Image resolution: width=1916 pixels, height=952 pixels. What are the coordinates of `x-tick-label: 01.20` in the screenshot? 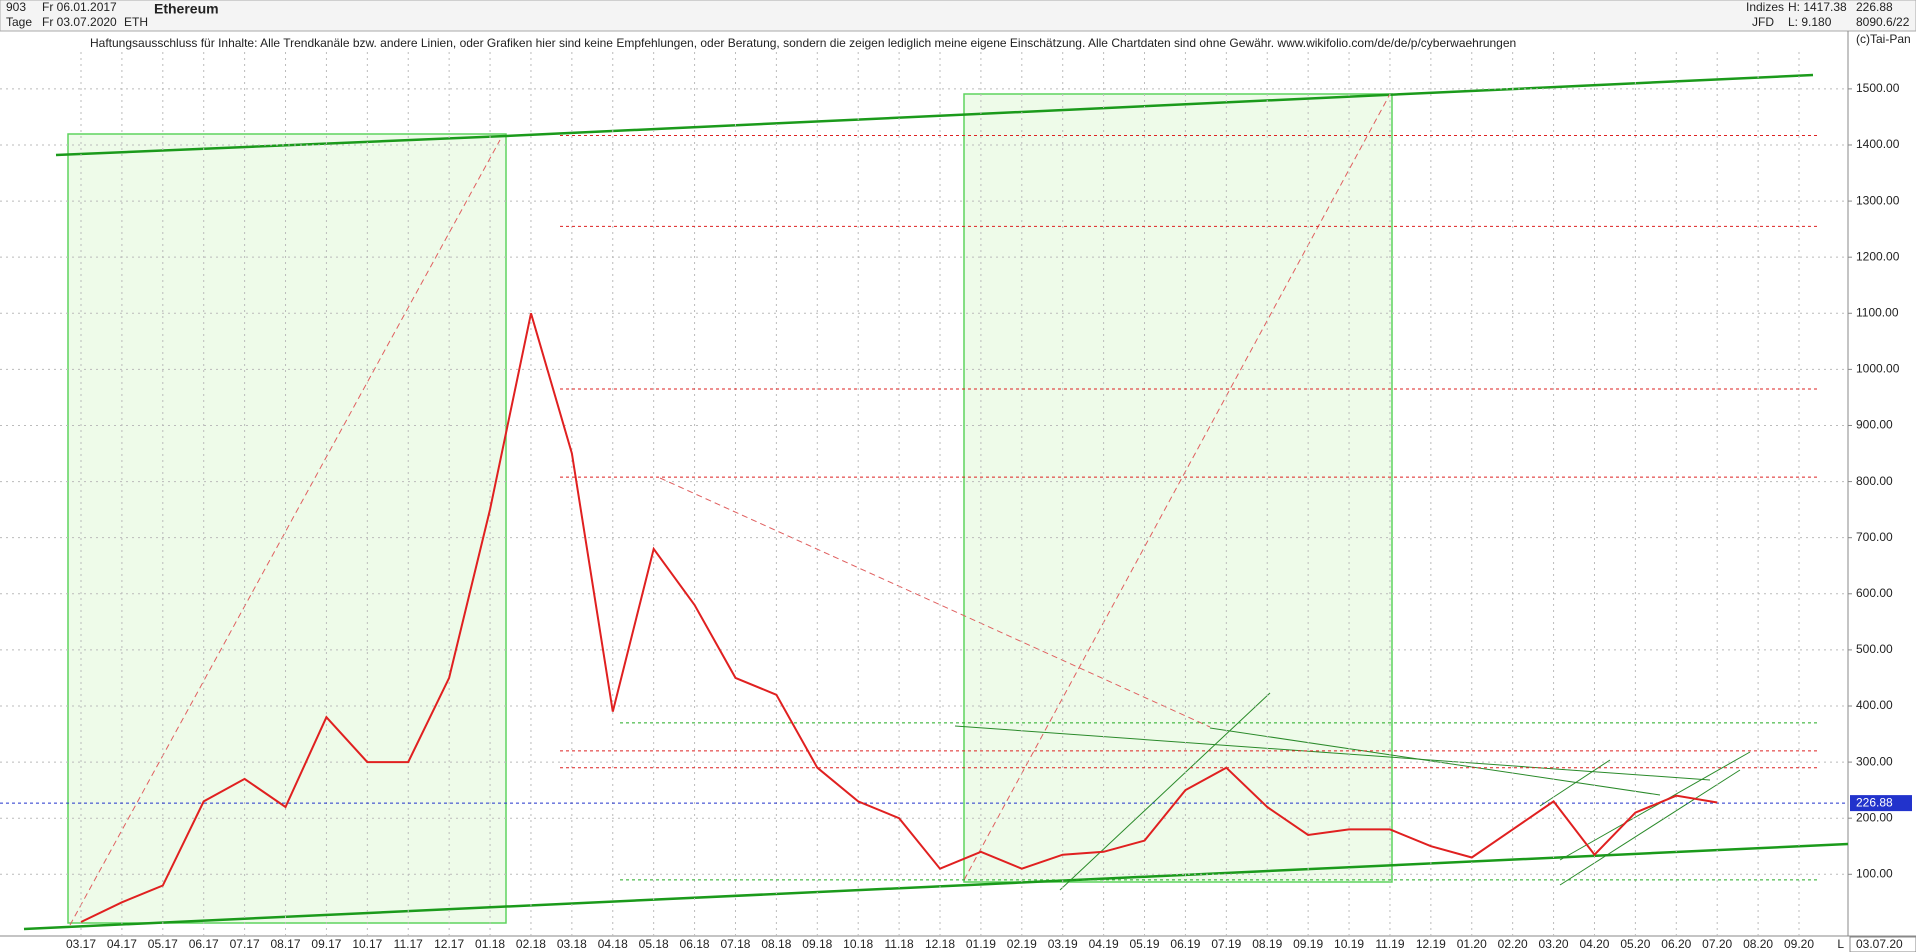 It's located at (1472, 944).